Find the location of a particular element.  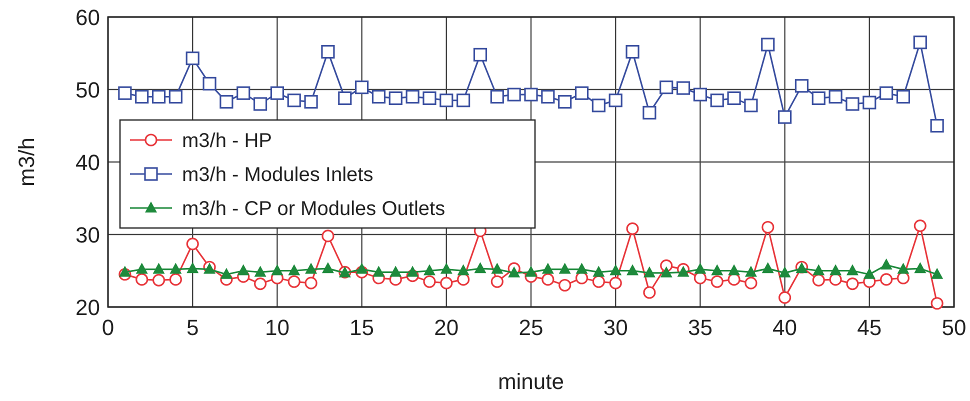

y-tick-label: 50 is located at coordinates (88, 90).